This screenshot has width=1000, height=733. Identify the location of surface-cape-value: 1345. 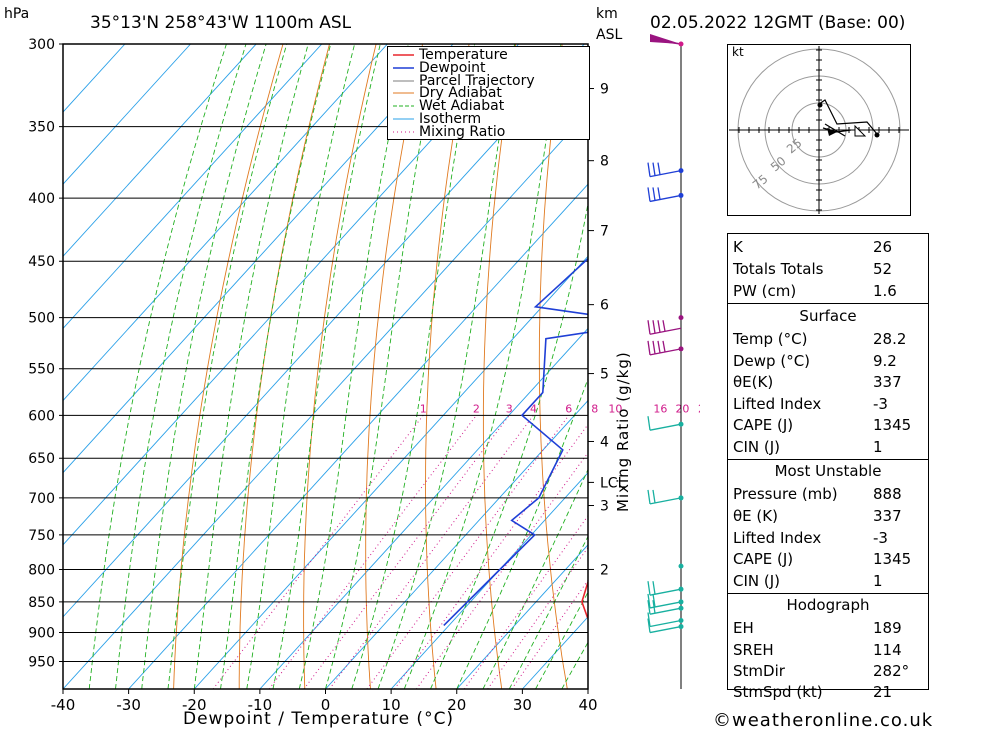
(892, 425).